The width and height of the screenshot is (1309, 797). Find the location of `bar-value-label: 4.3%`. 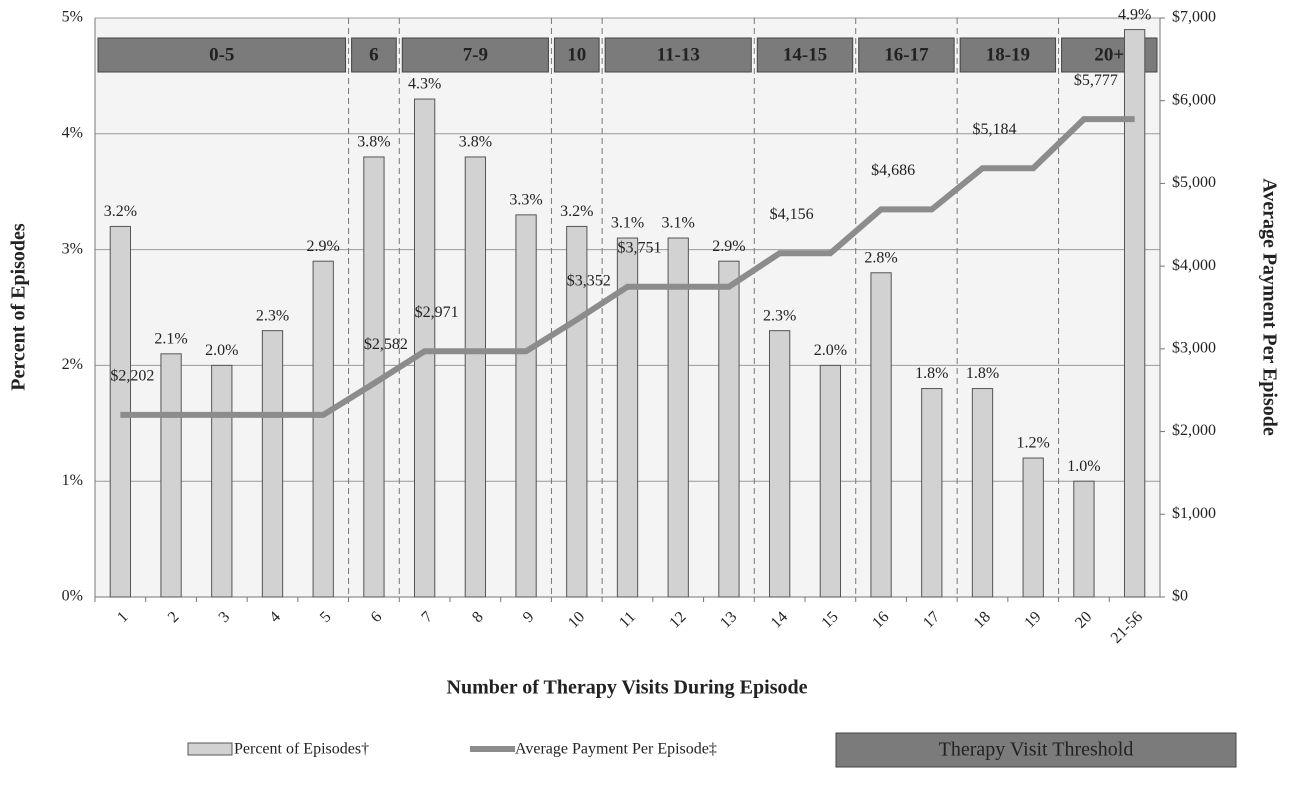

bar-value-label: 4.3% is located at coordinates (424, 84).